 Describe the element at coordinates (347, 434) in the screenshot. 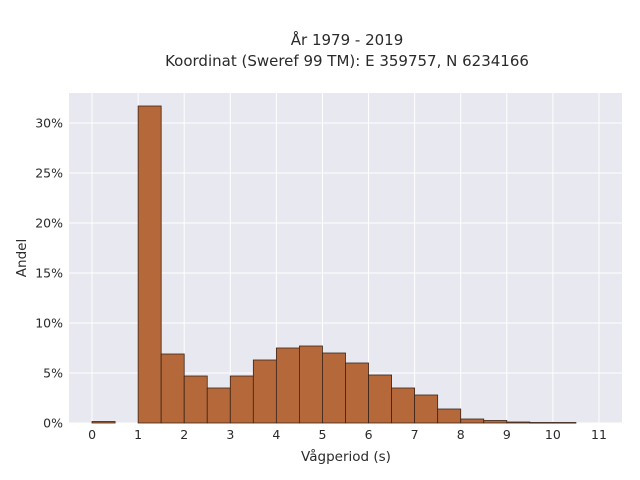

I see `x-axis-ticks: 0 1 2 3 4 5 6 7 8 9 10 11` at that location.